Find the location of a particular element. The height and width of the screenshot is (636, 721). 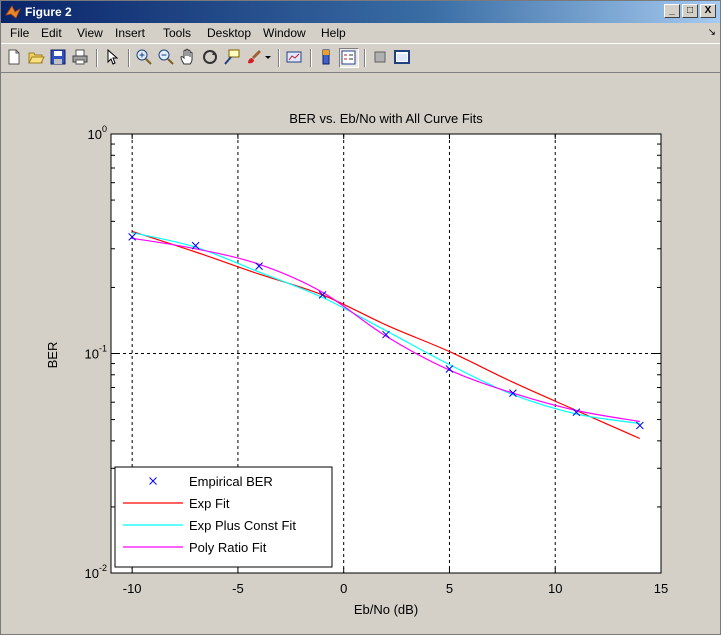

legend-box is located at coordinates (223, 517).